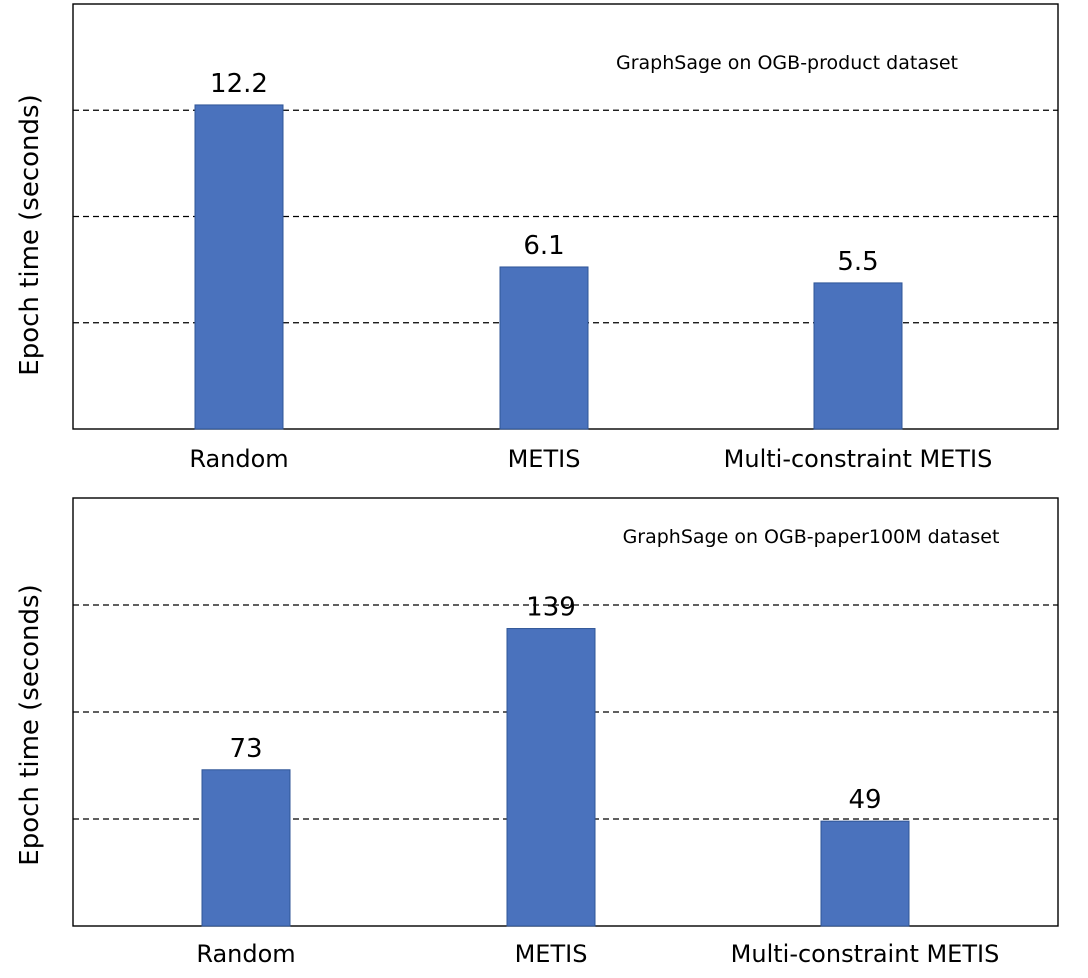  Describe the element at coordinates (787, 63) in the screenshot. I see `chart-title: GraphSage on OGB-product dataset` at that location.